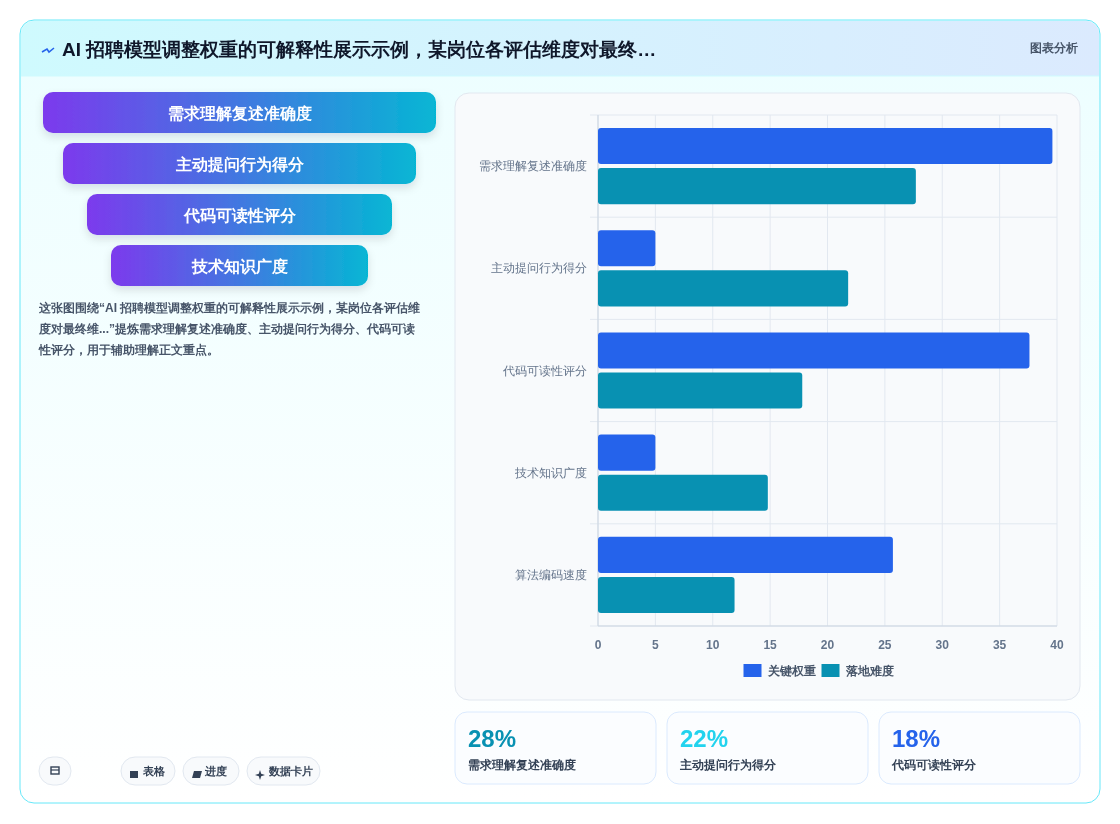 The height and width of the screenshot is (824, 1120). Describe the element at coordinates (1057, 645) in the screenshot. I see `x-tick-label: 40` at that location.